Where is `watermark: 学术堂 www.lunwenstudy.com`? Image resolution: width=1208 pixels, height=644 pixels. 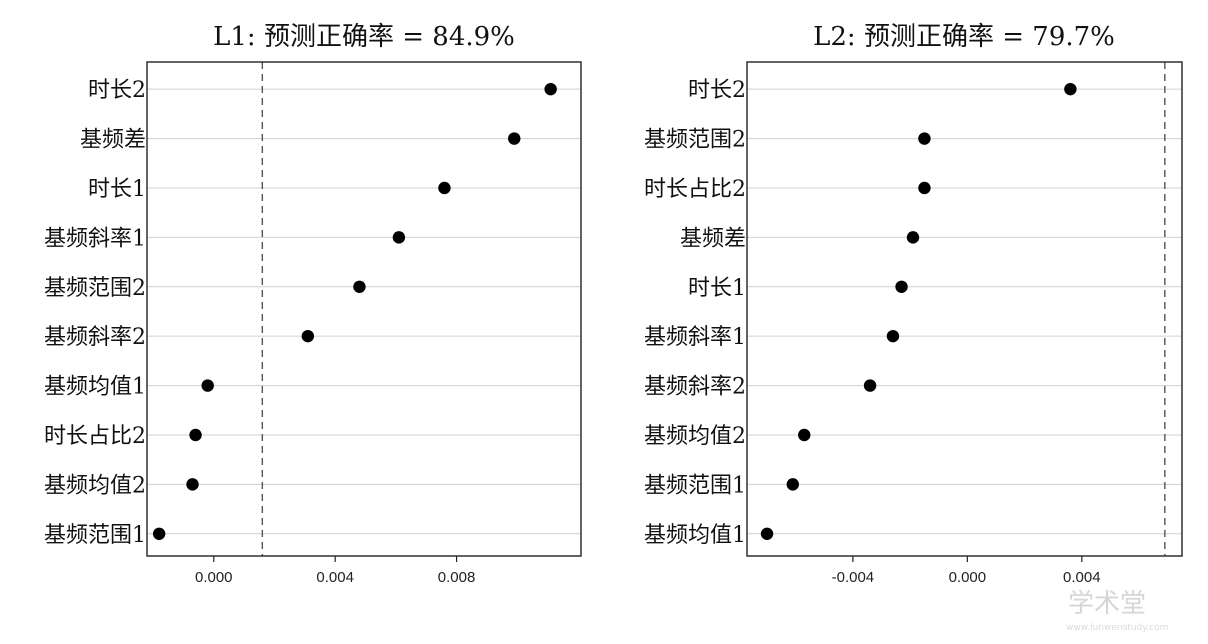
watermark: 学术堂 www.lunwenstudy.com is located at coordinates (1117, 611).